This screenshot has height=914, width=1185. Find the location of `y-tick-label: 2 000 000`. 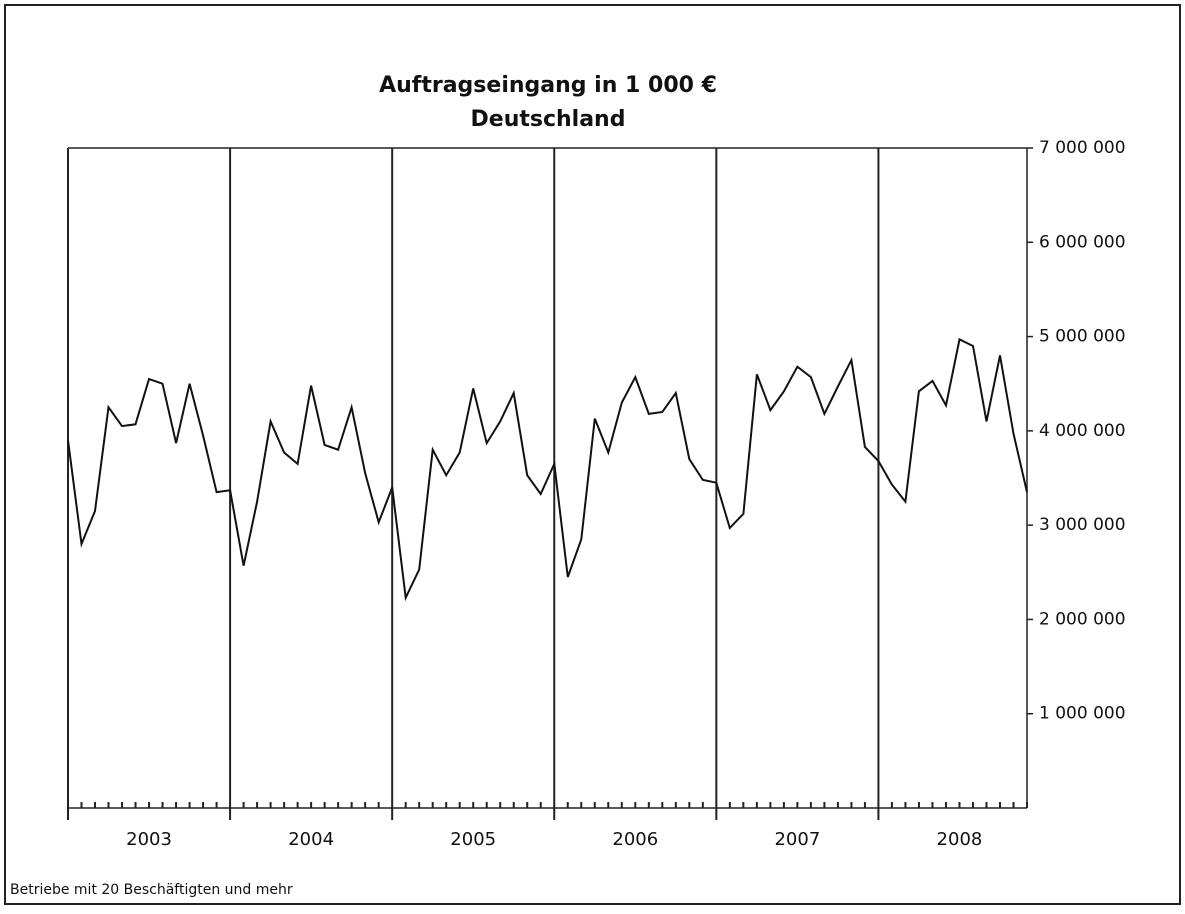

y-tick-label: 2 000 000 is located at coordinates (1082, 619).